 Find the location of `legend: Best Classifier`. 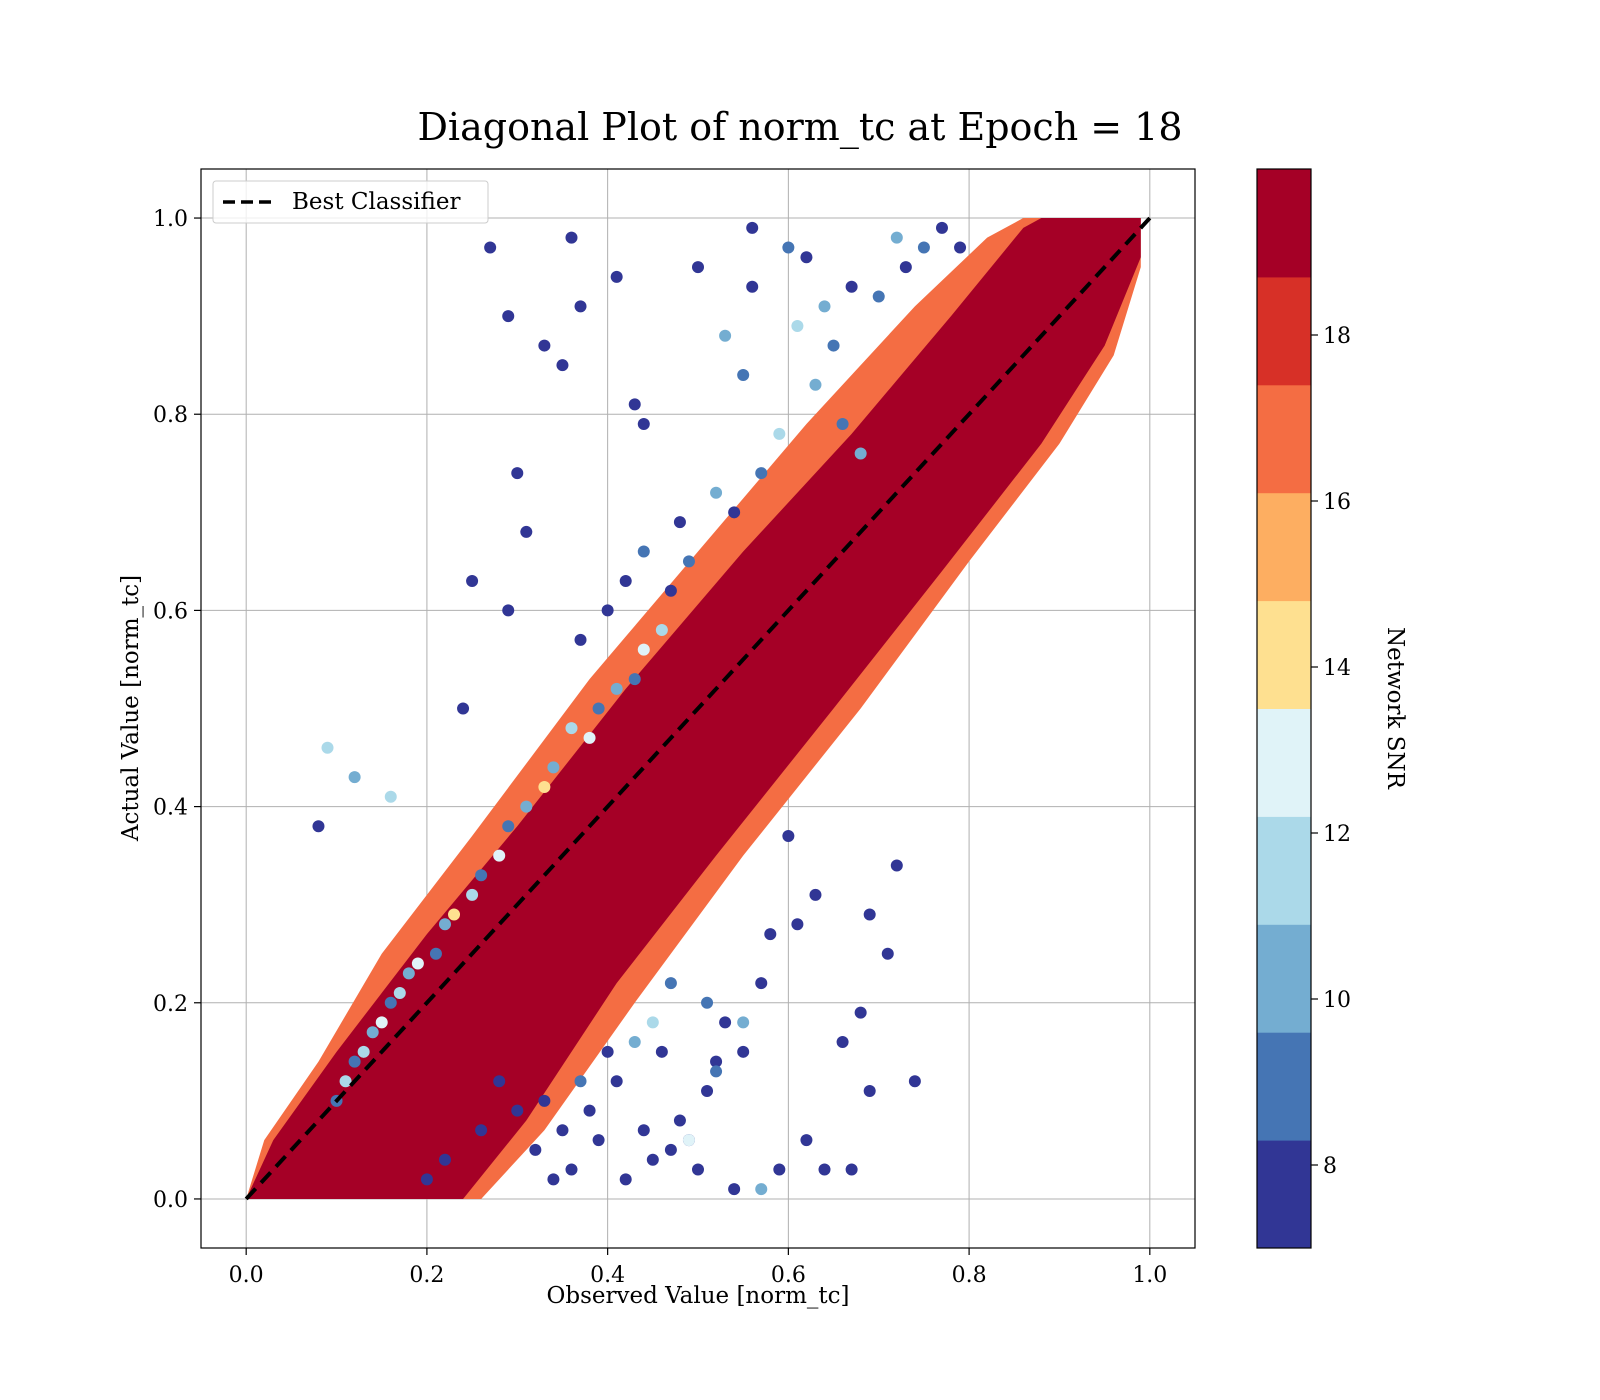

legend: Best Classifier is located at coordinates (350, 202).